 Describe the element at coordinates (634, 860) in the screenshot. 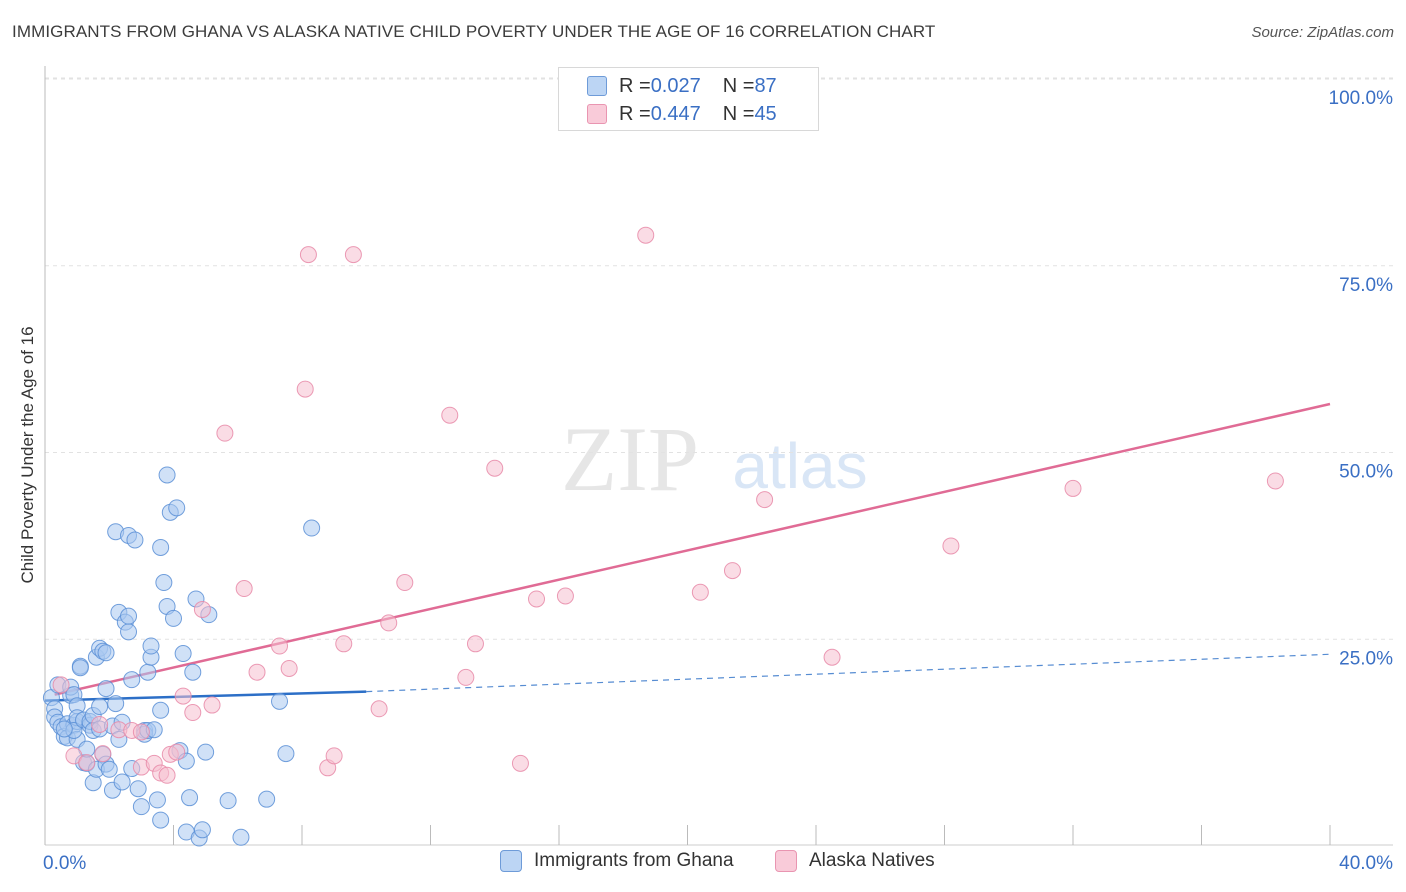

I see `legend-label: Immigrants from Ghana` at that location.